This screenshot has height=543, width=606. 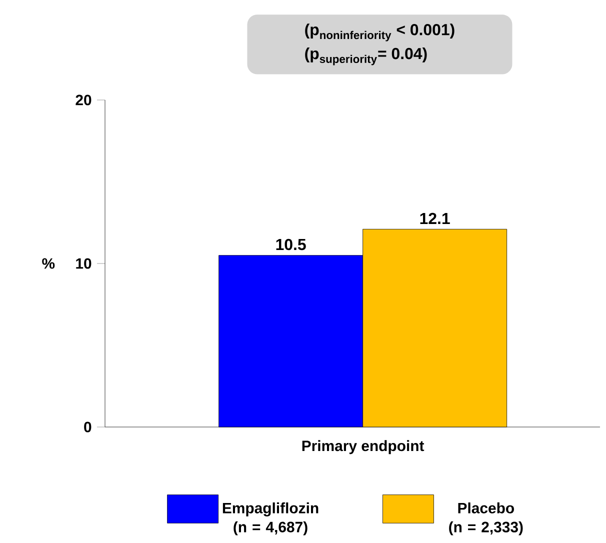 What do you see at coordinates (486, 519) in the screenshot?
I see `legend-label: Placebo (n = 2,333)` at bounding box center [486, 519].